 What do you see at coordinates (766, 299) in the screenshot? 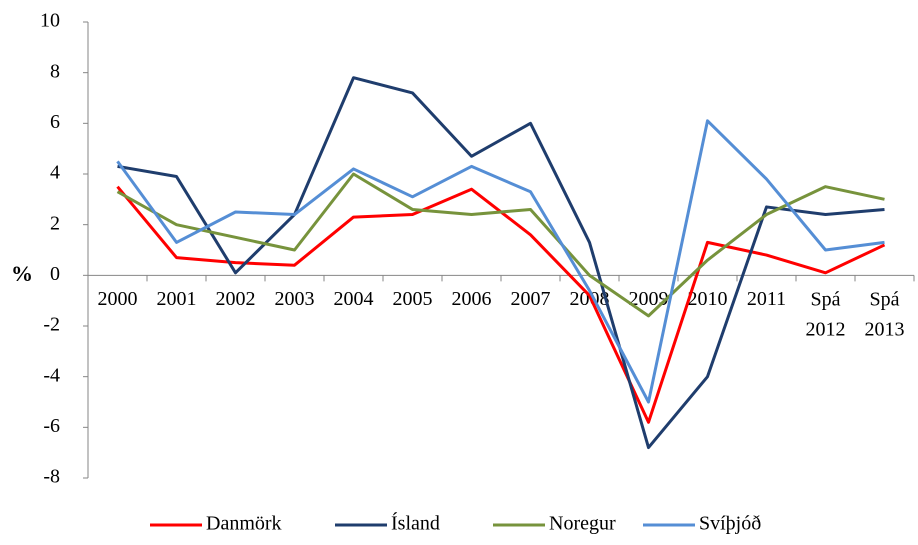
I see `x-tick-label: 2011` at bounding box center [766, 299].